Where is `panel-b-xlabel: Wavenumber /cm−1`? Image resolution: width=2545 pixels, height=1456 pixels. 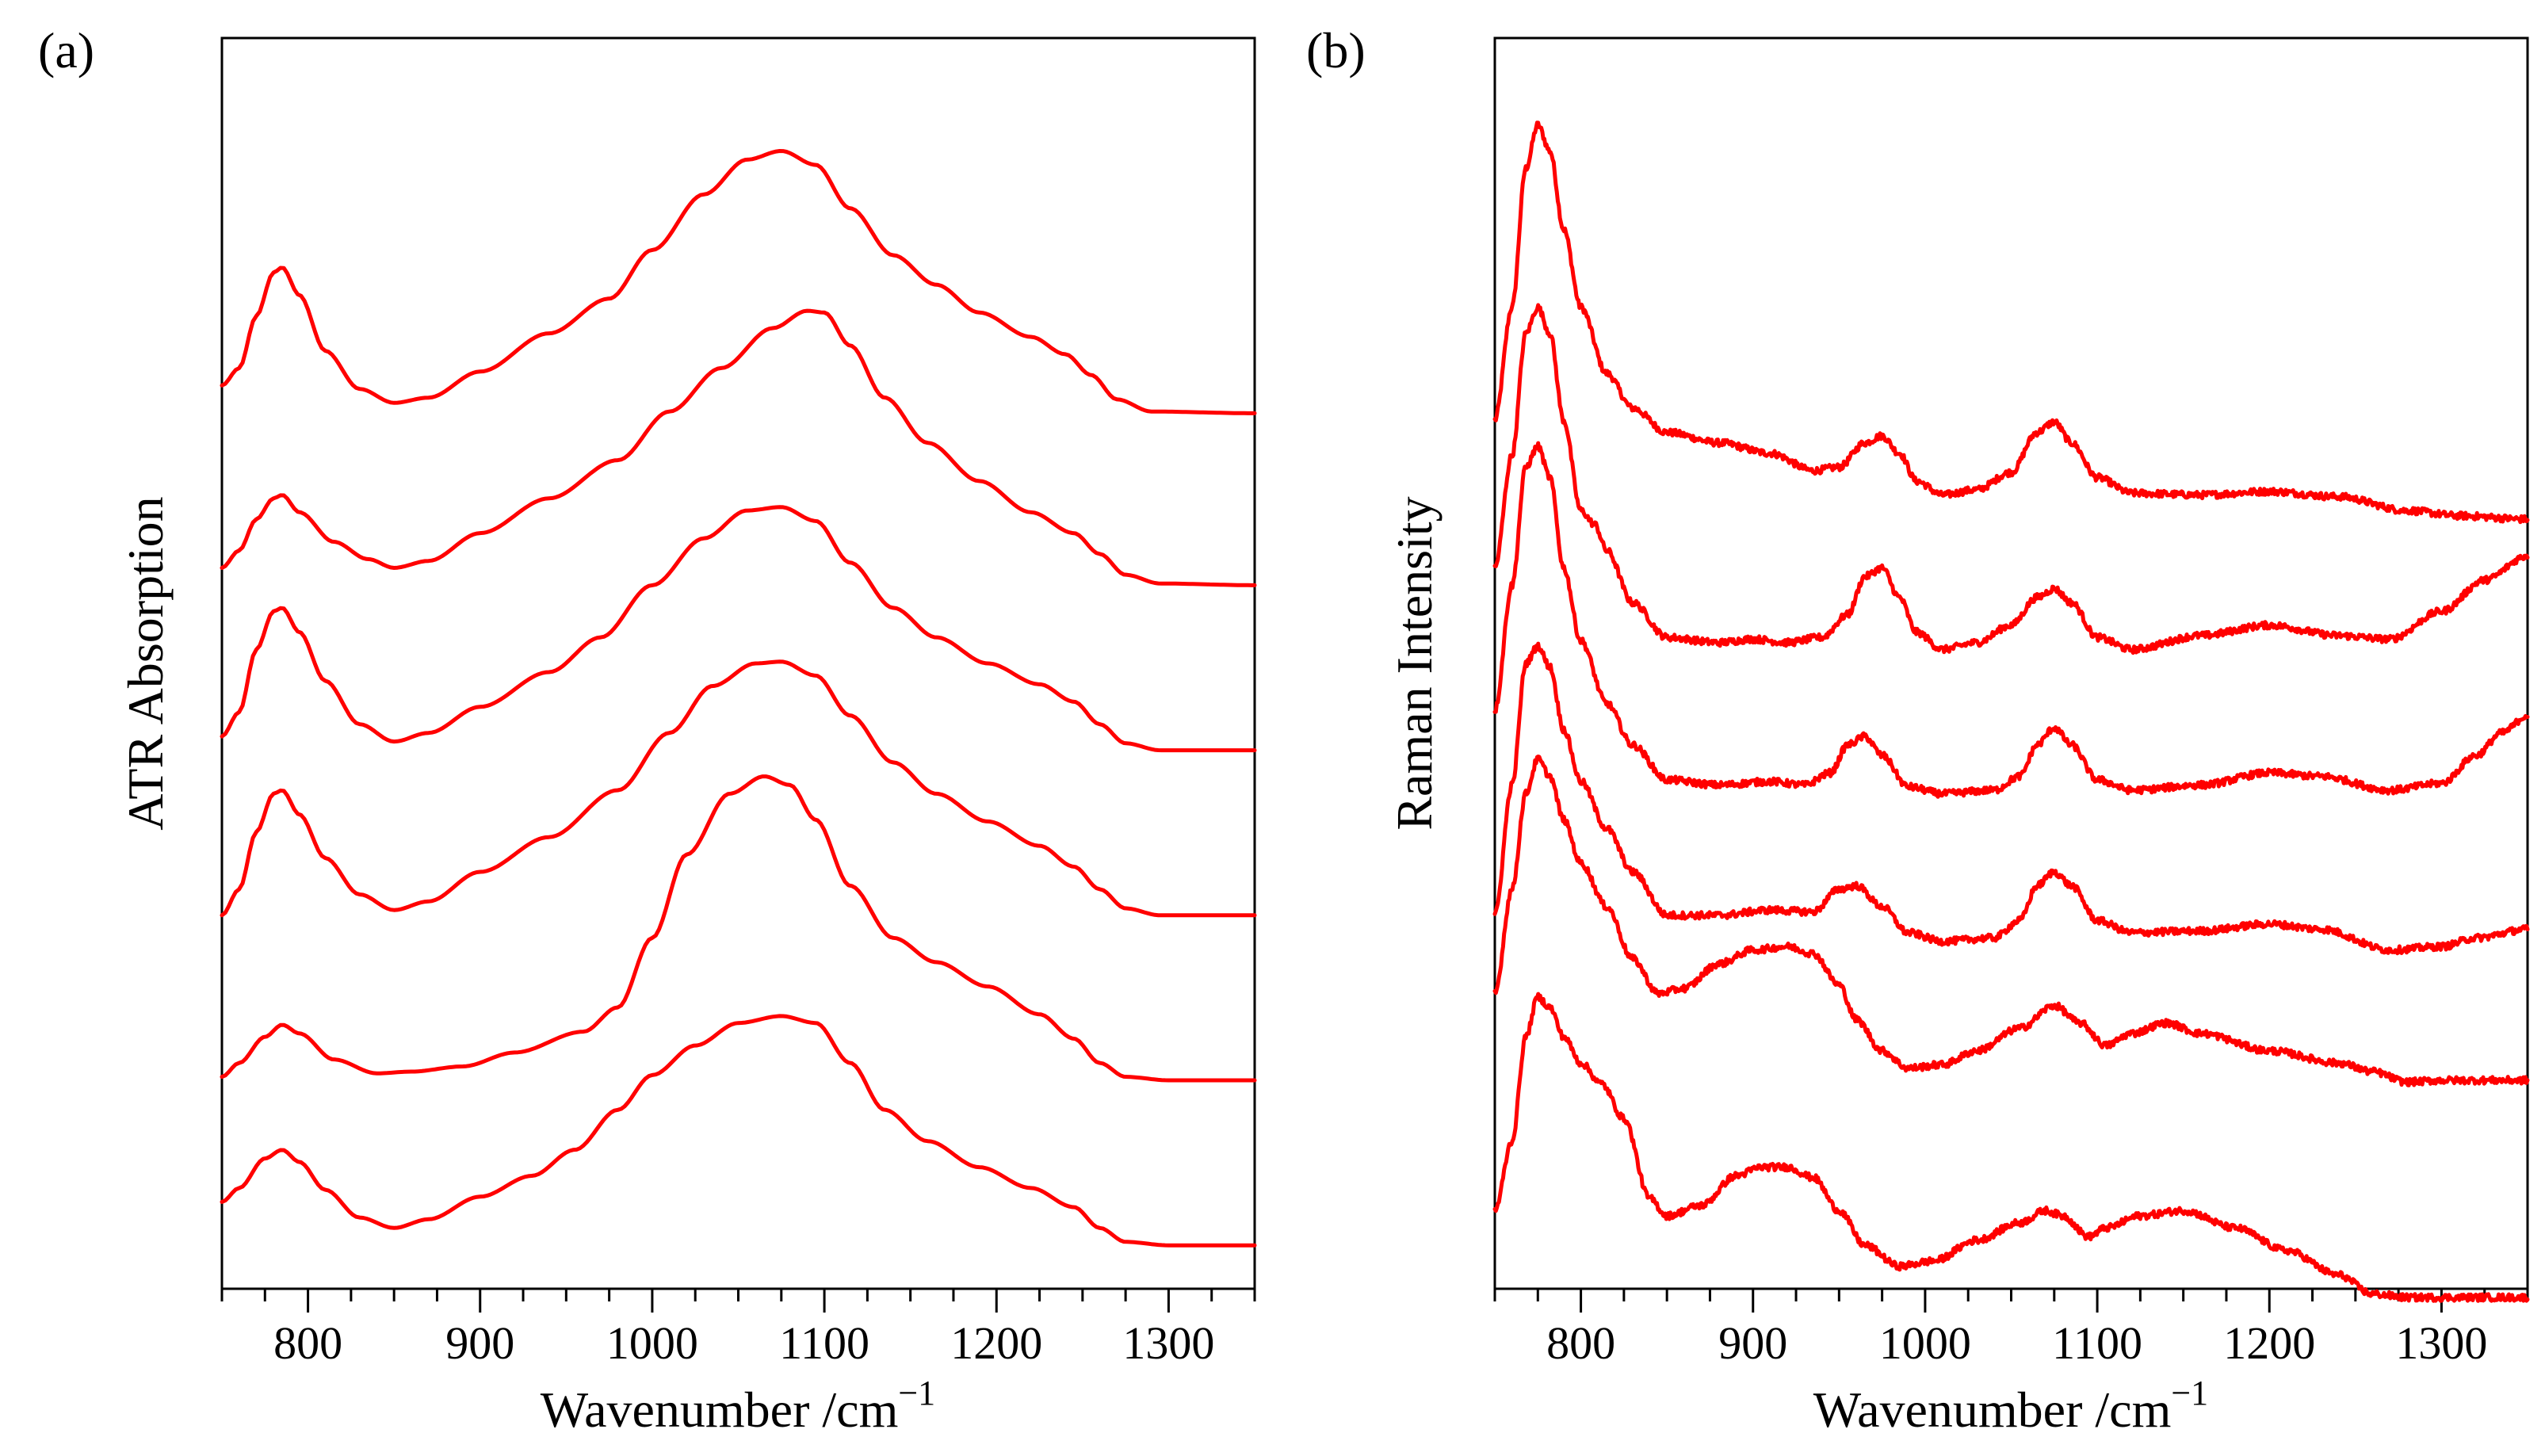
panel-b-xlabel: Wavenumber /cm−1 is located at coordinates (2010, 1406).